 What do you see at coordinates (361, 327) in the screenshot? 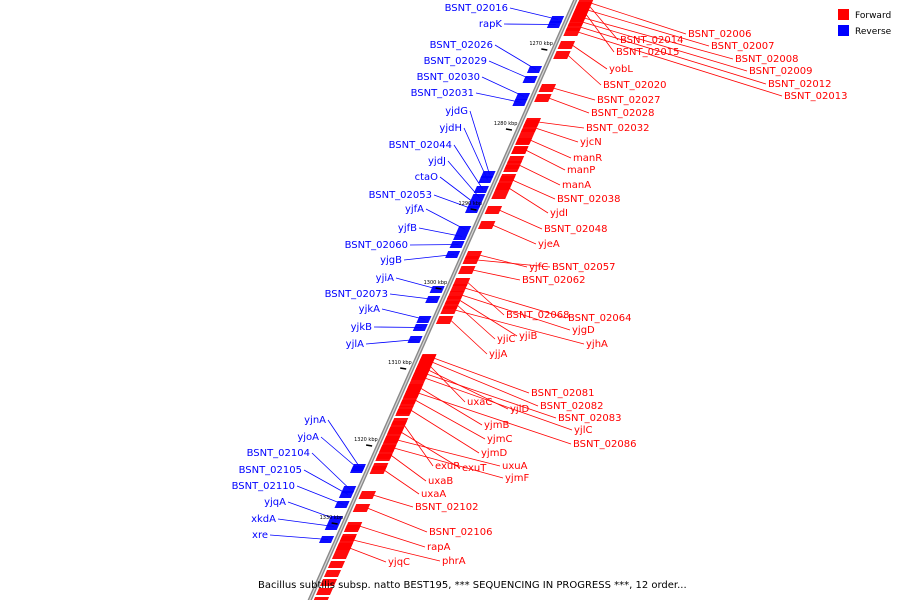
I see `yjkb-label: yjkB` at bounding box center [361, 327].